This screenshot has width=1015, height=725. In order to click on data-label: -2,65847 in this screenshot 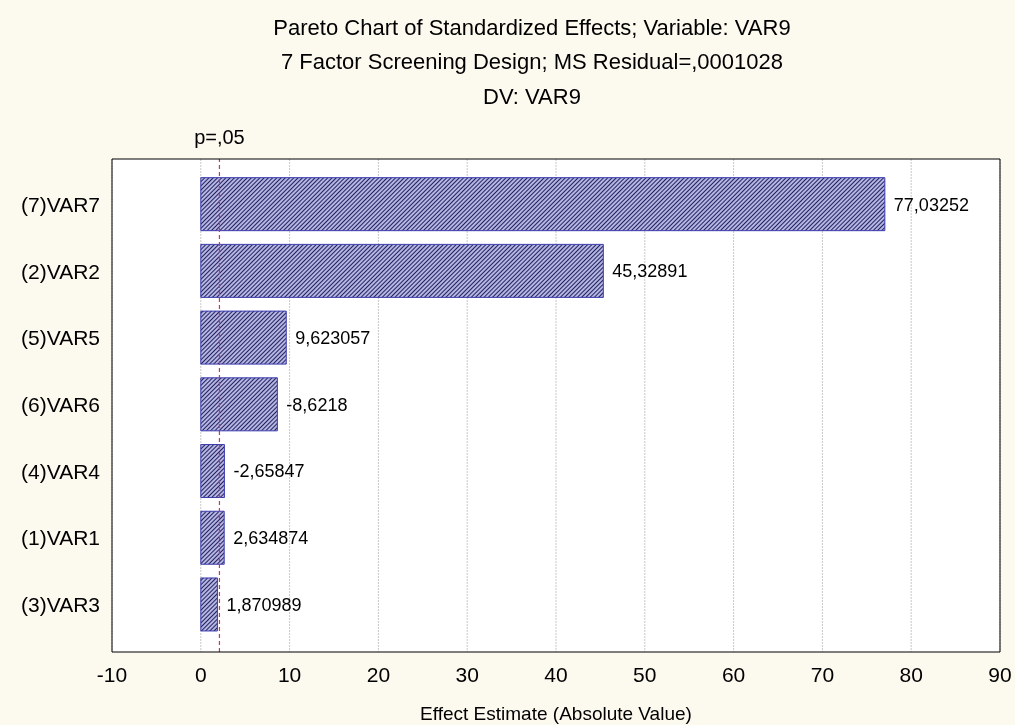, I will do `click(269, 471)`.